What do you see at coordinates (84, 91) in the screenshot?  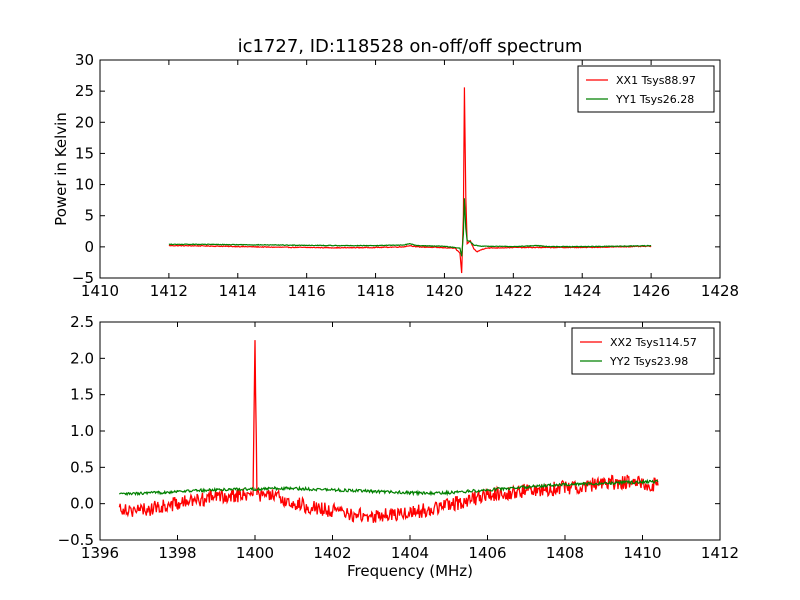 I see `y-tick-label: 25` at bounding box center [84, 91].